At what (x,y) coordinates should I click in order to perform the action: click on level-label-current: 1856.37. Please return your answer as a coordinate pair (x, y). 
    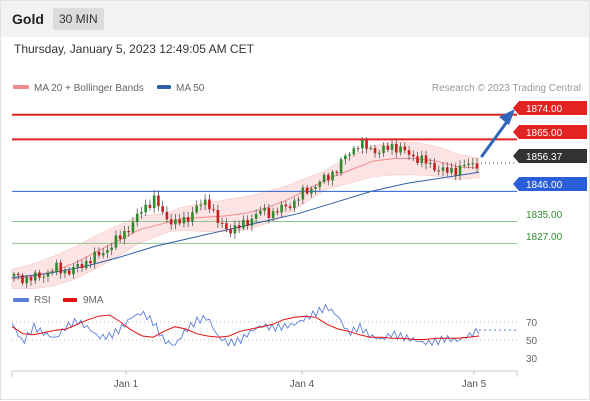
    Looking at the image, I should click on (550, 156).